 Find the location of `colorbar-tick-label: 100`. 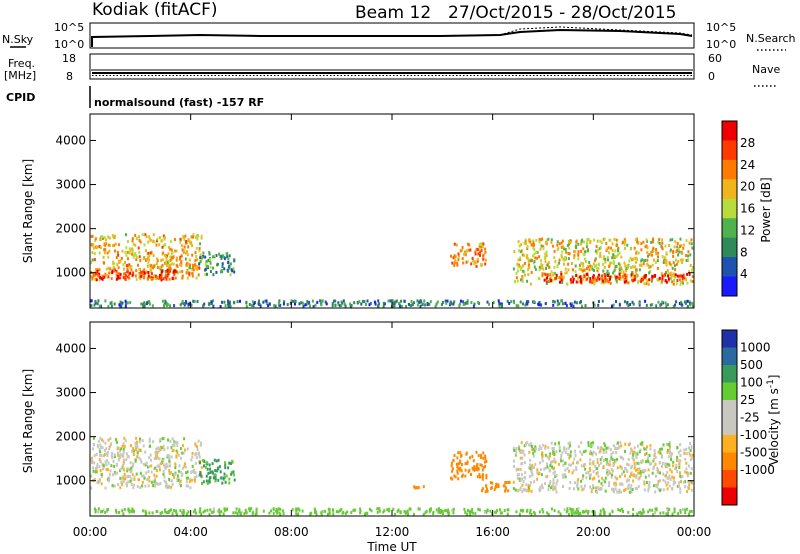

colorbar-tick-label: 100 is located at coordinates (751, 383).